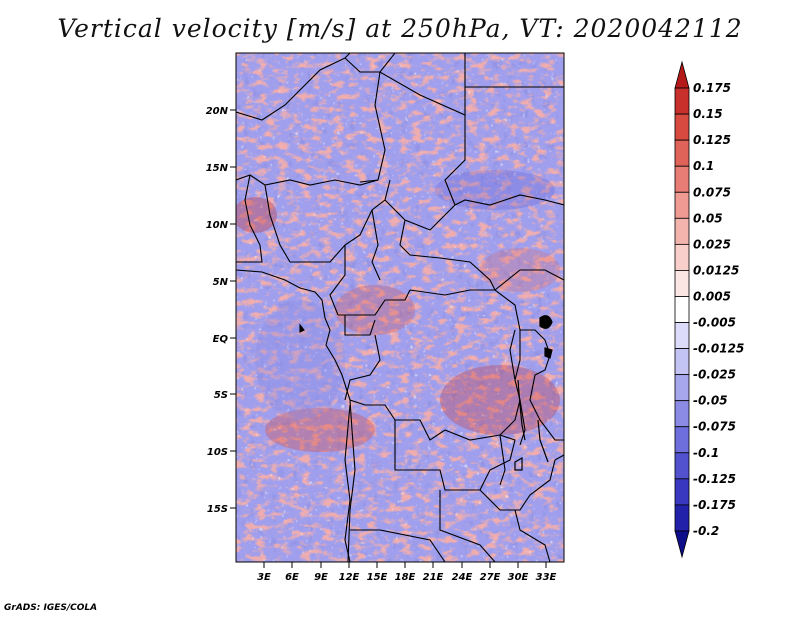 The height and width of the screenshot is (618, 800). Describe the element at coordinates (433, 577) in the screenshot. I see `lon-label: 21E` at that location.